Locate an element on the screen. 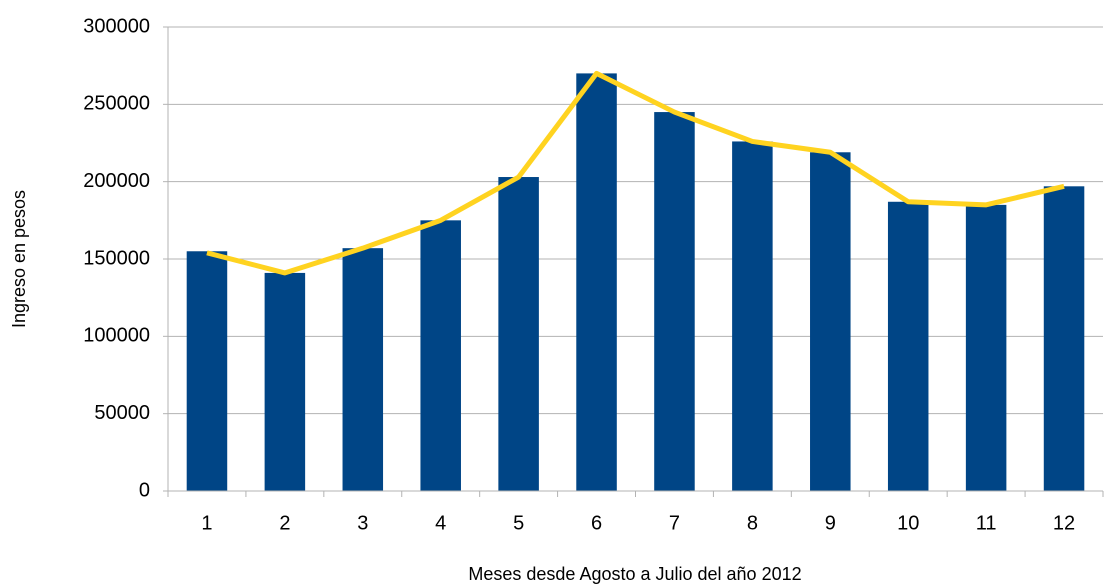 The image size is (1113, 587). y-tick-label: 100000 is located at coordinates (116, 336).